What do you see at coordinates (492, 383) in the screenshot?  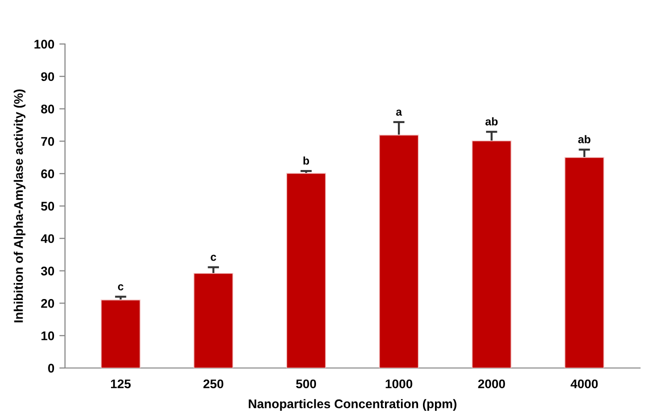 I see `x-tick-label: 2000` at bounding box center [492, 383].